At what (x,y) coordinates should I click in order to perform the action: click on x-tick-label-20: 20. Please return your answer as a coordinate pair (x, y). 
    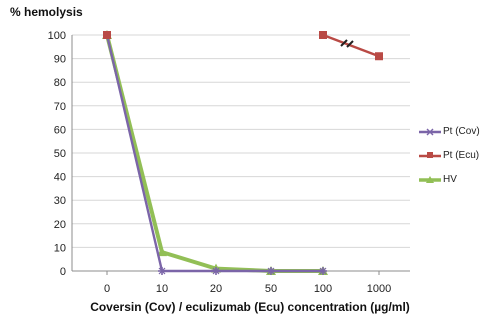
    Looking at the image, I should click on (216, 289).